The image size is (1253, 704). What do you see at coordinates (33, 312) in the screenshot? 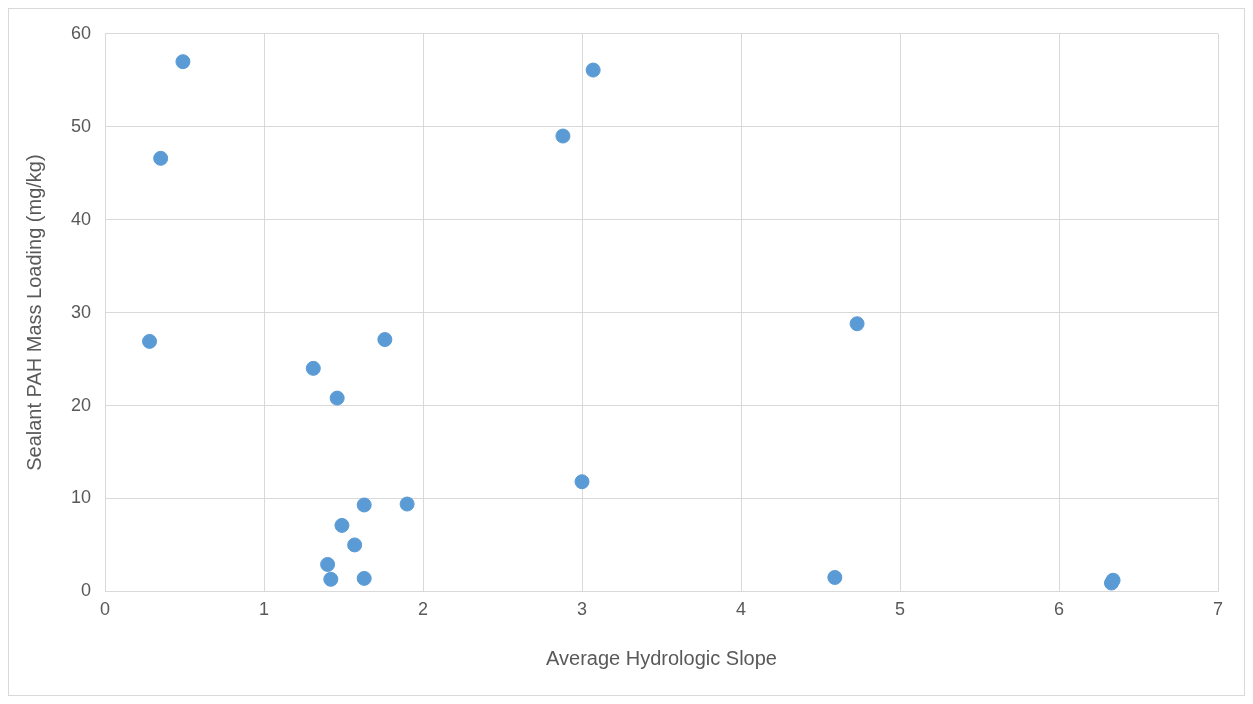
I see `y-axis-title: Sealant PAH Mass Loading (mg/kg)` at bounding box center [33, 312].